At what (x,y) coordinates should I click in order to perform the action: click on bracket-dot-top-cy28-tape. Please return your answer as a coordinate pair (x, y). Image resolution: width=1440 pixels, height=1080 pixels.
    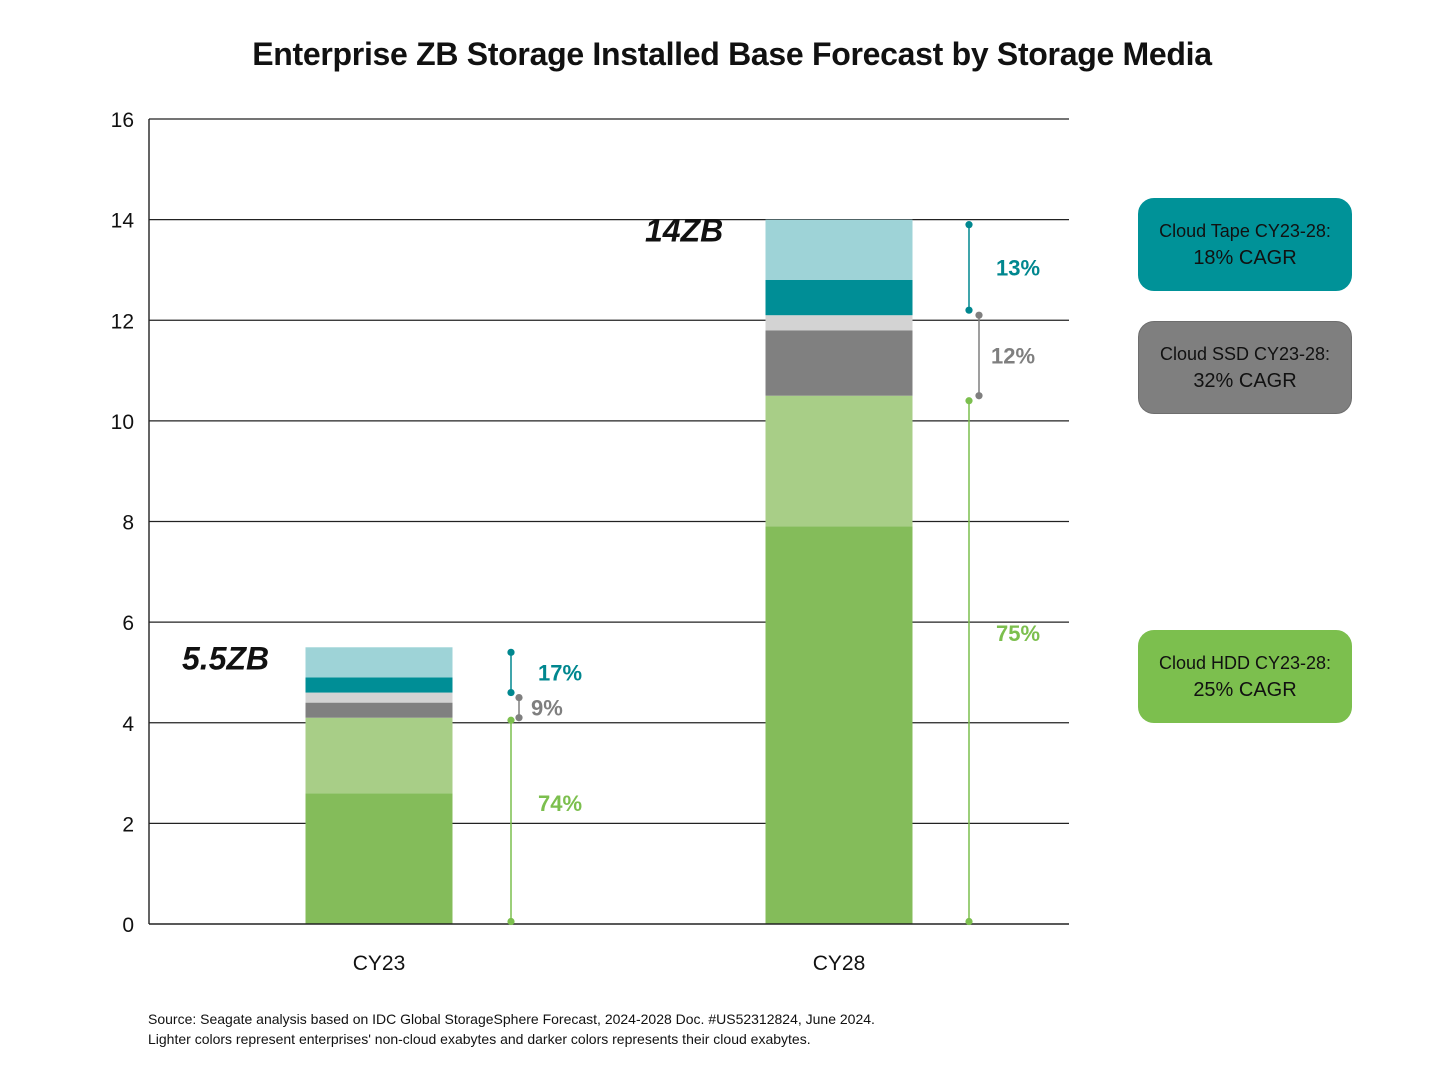
    Looking at the image, I should click on (969, 225).